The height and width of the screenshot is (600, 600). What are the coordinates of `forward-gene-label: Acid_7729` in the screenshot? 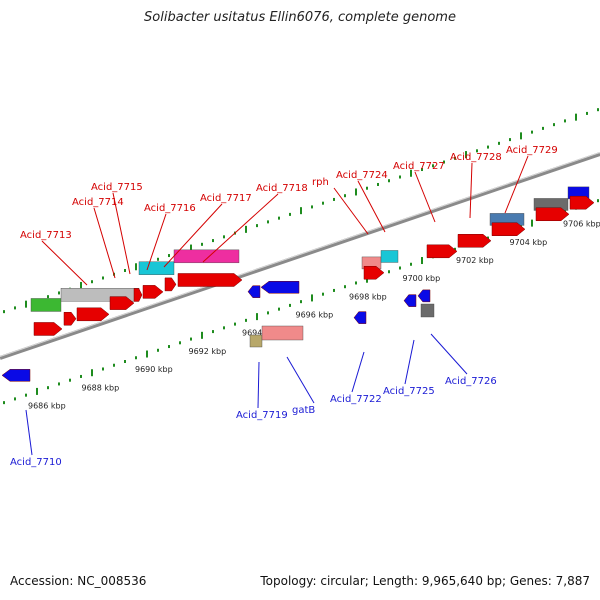 It's located at (532, 150).